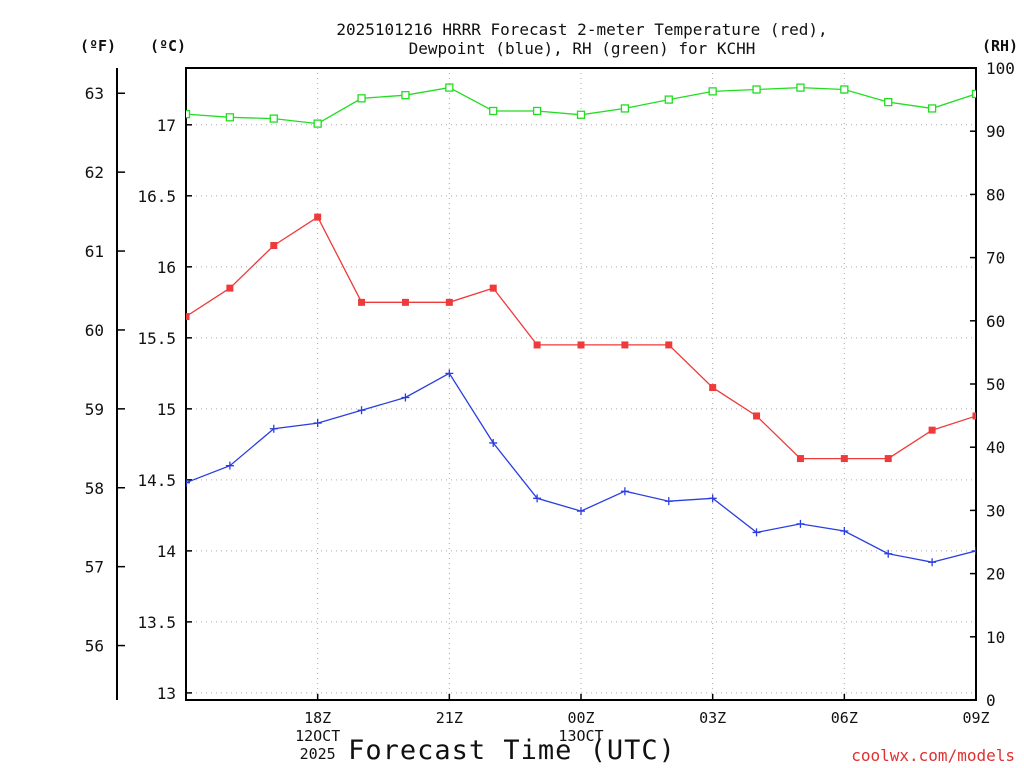 The width and height of the screenshot is (1024, 768). Describe the element at coordinates (94, 567) in the screenshot. I see `fahrenheit-tick-label: 57` at that location.